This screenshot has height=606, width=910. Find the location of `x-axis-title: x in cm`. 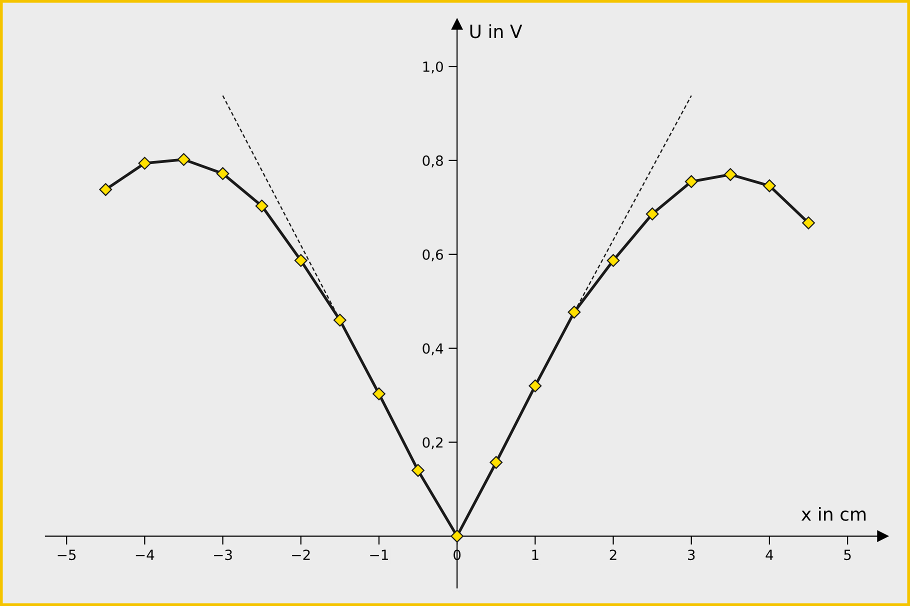

x-axis-title: x in cm is located at coordinates (833, 513).